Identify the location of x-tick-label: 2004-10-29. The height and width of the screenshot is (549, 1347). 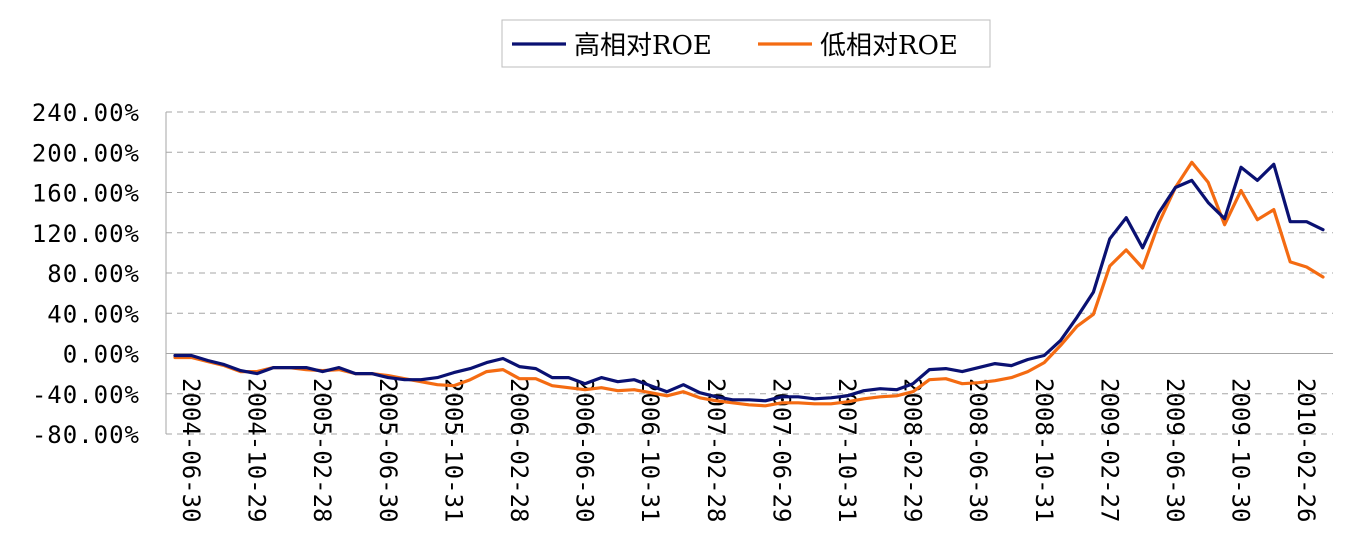
(257, 450).